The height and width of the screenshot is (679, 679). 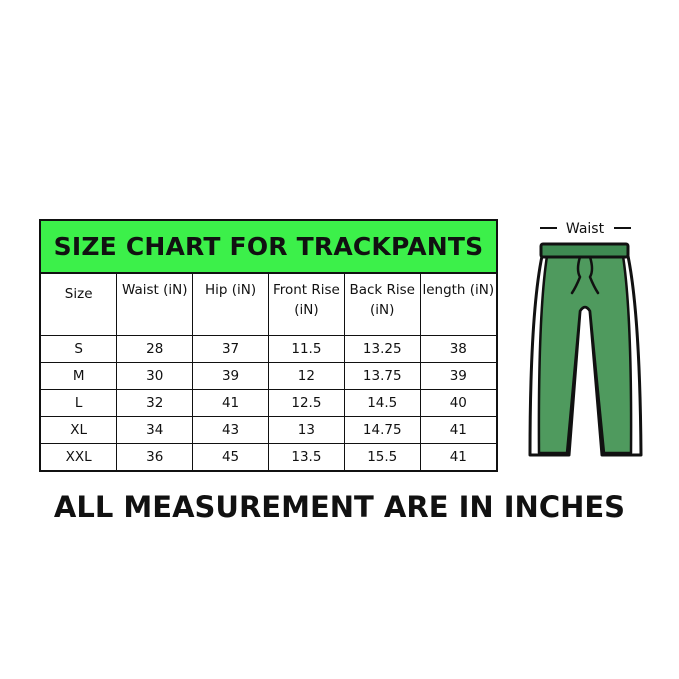 What do you see at coordinates (382, 403) in the screenshot?
I see `table-cell: 14.5` at bounding box center [382, 403].